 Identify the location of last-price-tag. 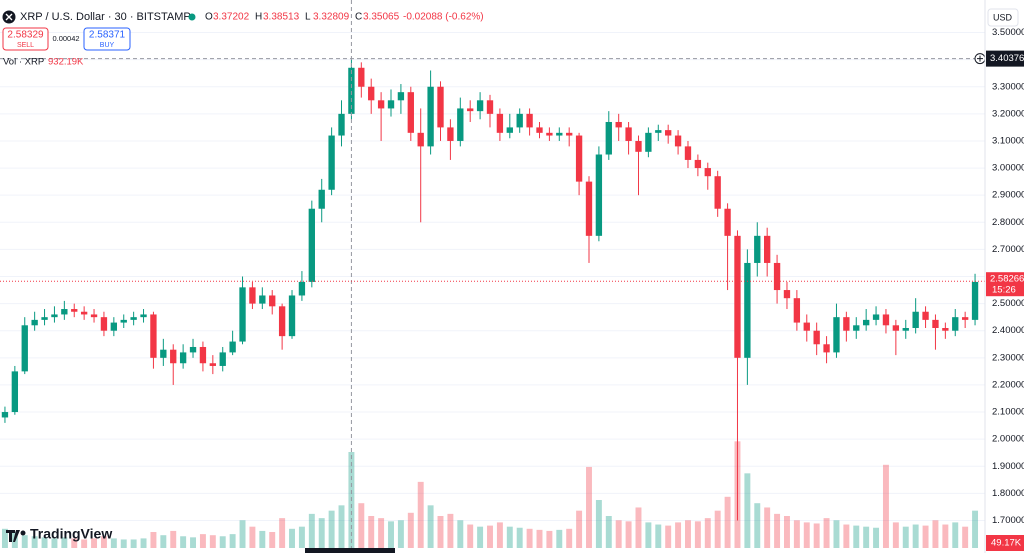
(1005, 284).